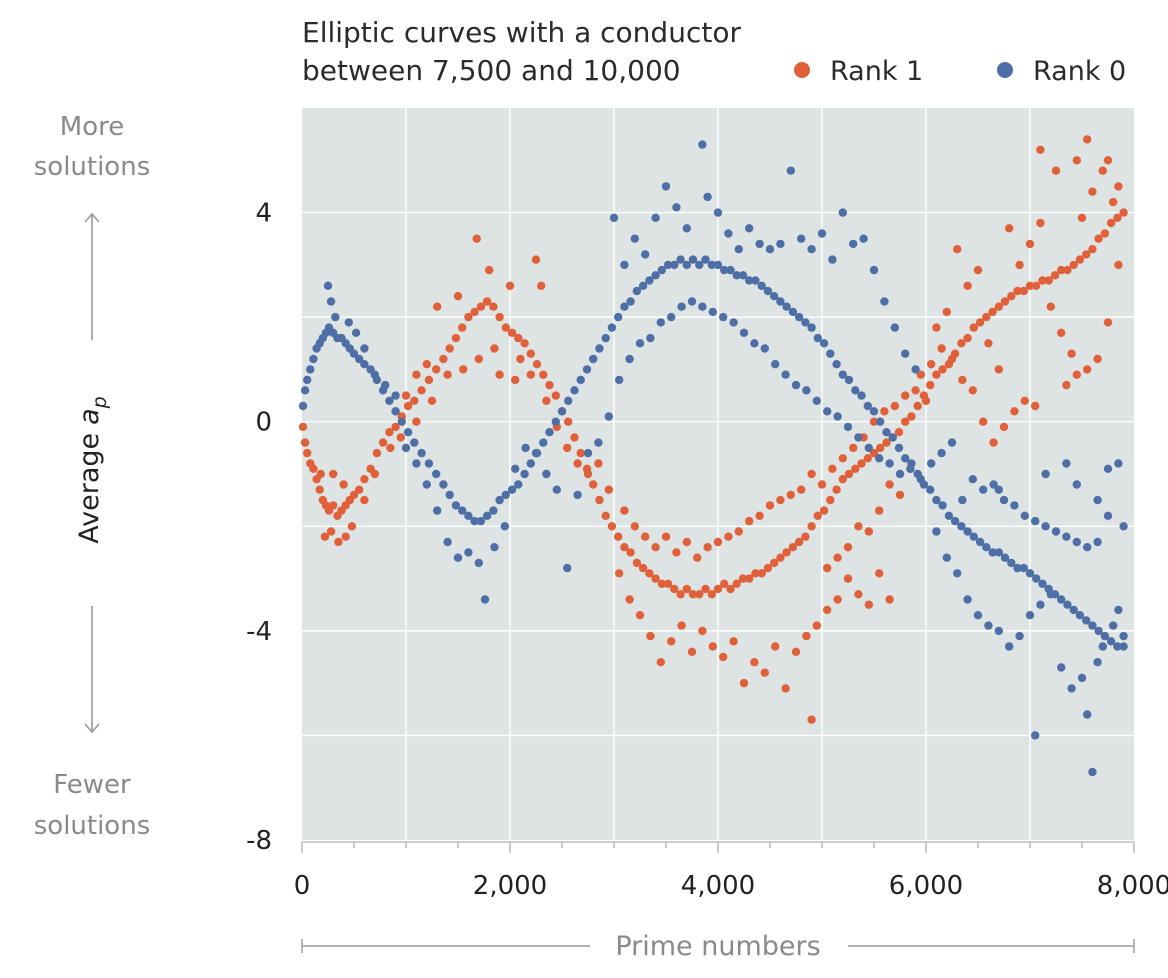 The height and width of the screenshot is (978, 1168). Describe the element at coordinates (521, 32) in the screenshot. I see `chart-title-line-1: Elliptic curves with a conductor` at that location.